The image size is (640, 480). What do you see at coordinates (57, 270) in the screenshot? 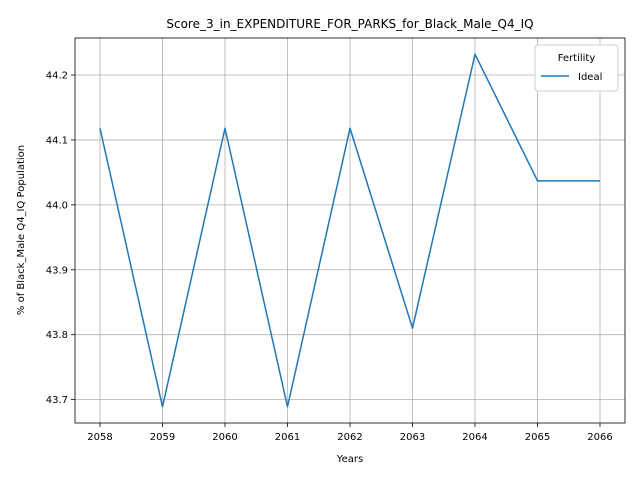
I see `y-tick-label: 43.9` at bounding box center [57, 270].